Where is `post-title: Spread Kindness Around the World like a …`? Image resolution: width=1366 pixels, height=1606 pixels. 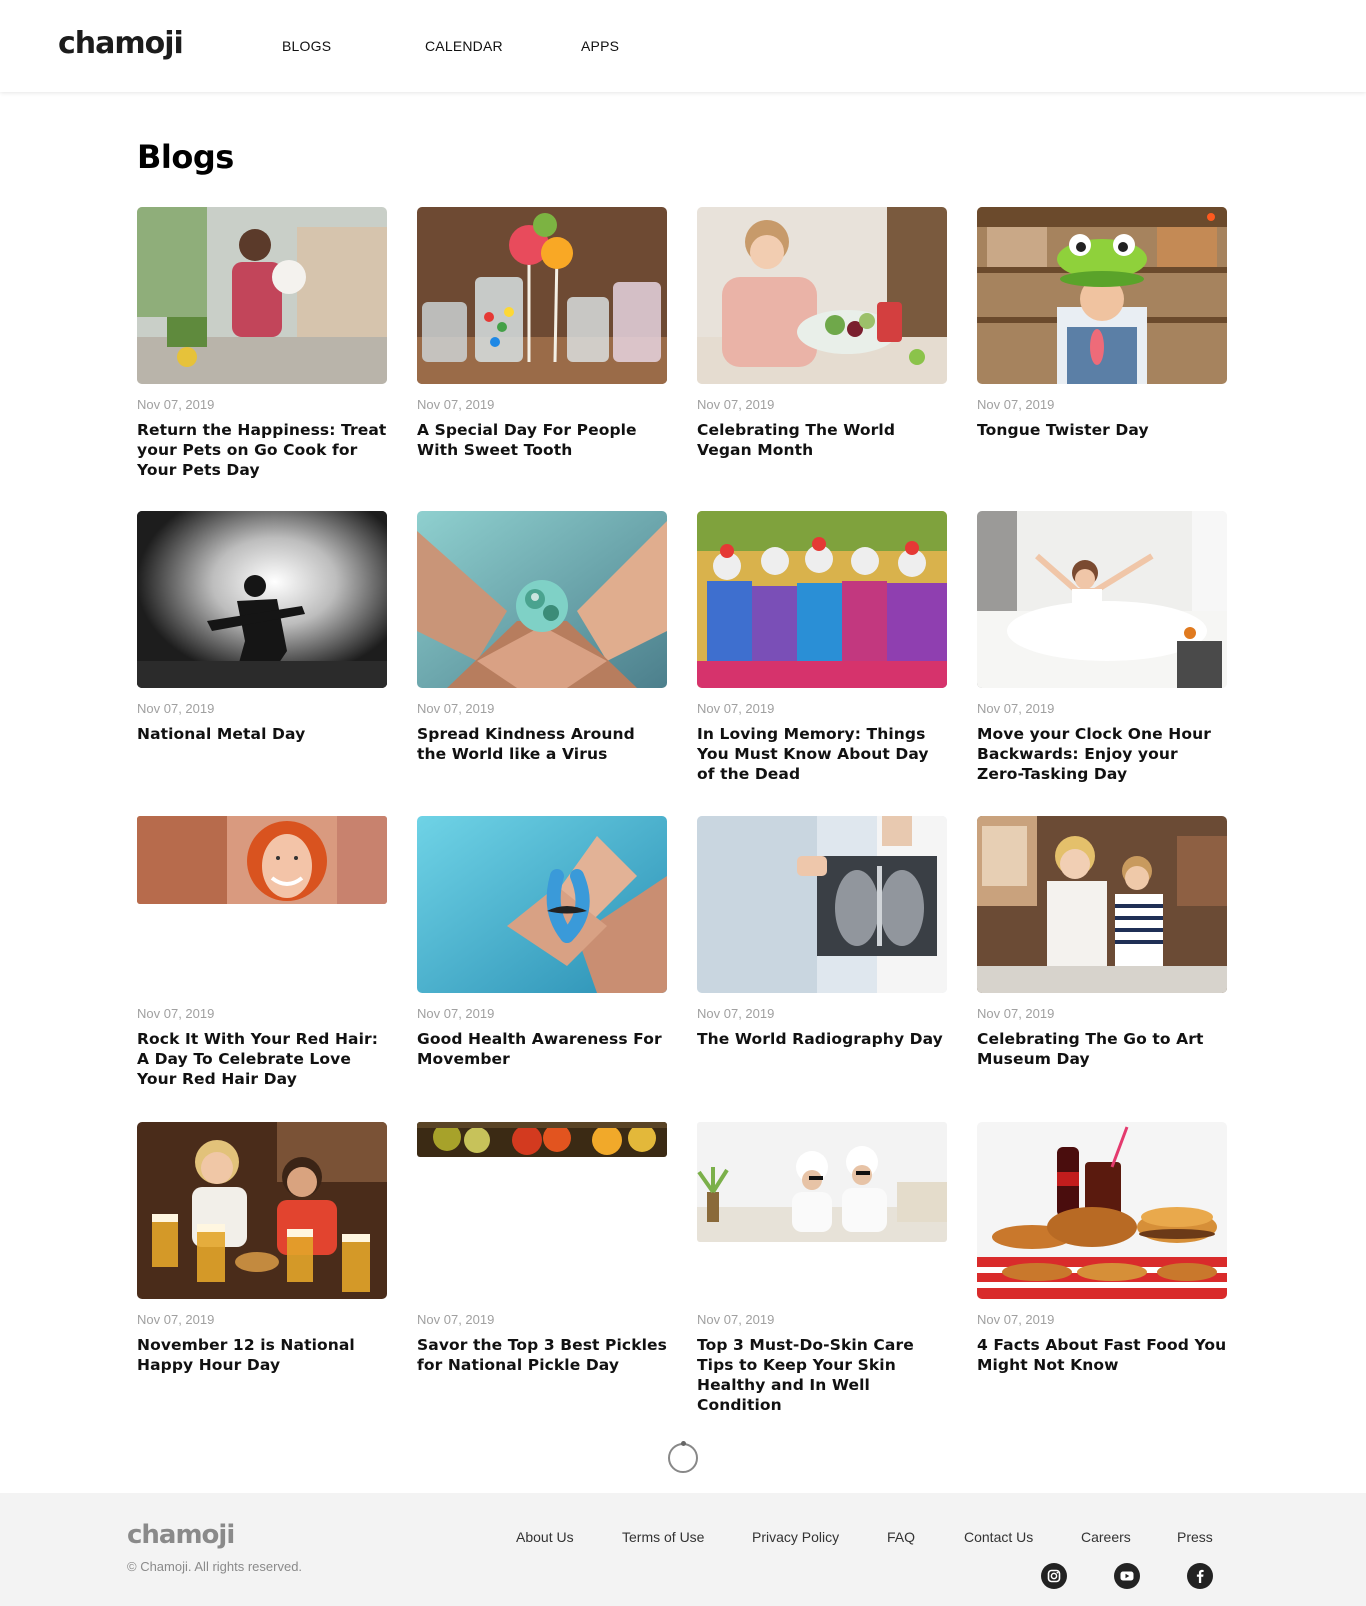 post-title: Spread Kindness Around the World like a … is located at coordinates (526, 744).